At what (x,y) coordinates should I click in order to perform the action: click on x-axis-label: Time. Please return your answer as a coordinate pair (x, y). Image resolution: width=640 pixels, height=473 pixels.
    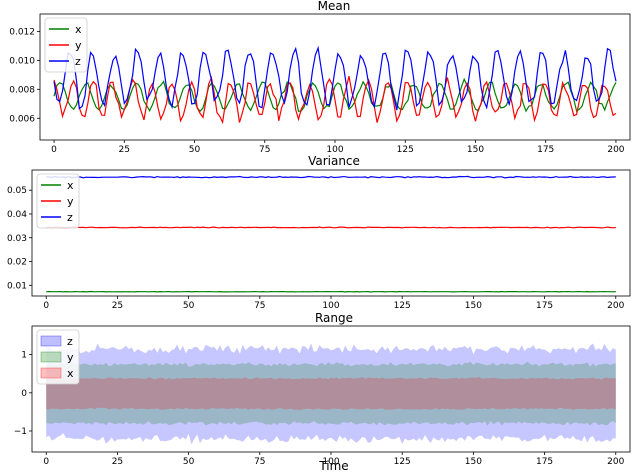
    Looking at the image, I should click on (333, 466).